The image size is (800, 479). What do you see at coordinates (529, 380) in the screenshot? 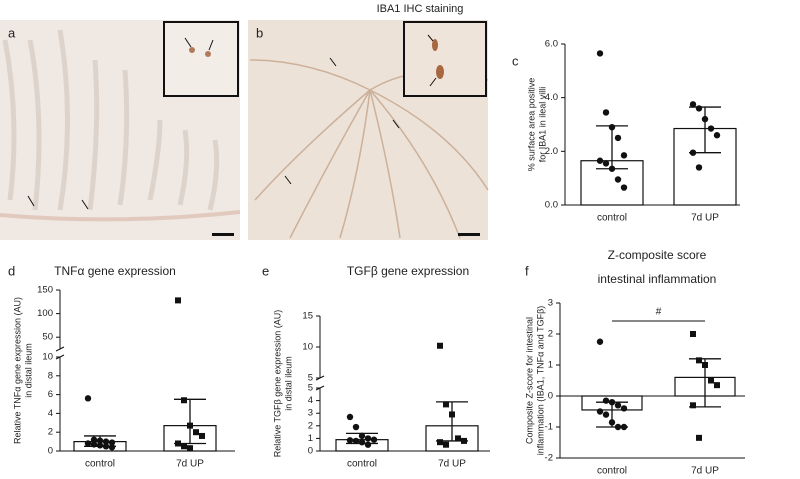
I see `y-axis-label: Composite Z-score for intestinal` at bounding box center [529, 380].